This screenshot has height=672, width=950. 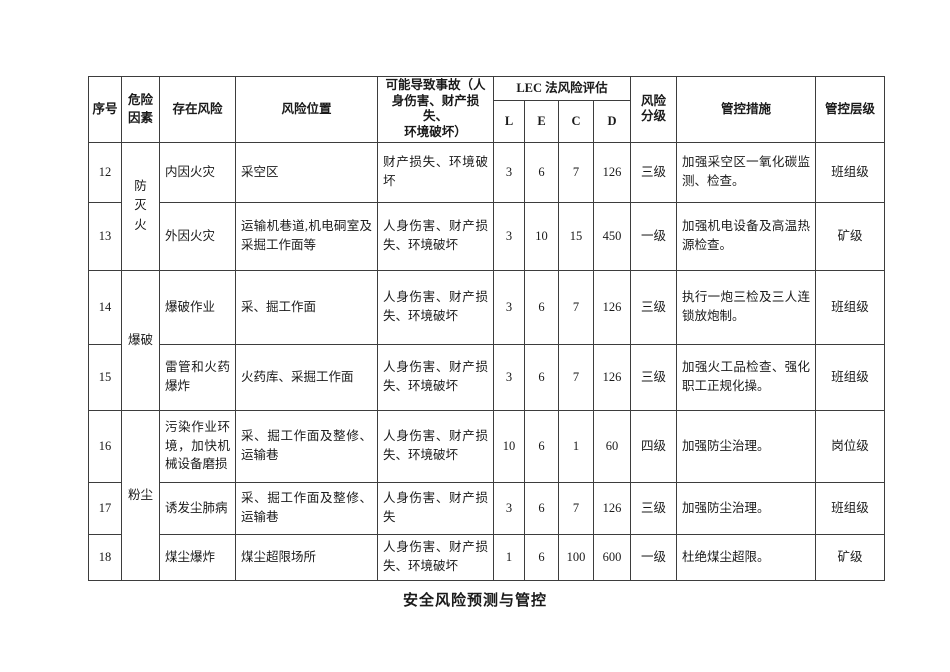 What do you see at coordinates (654, 236) in the screenshot?
I see `cell-level: 一级` at bounding box center [654, 236].